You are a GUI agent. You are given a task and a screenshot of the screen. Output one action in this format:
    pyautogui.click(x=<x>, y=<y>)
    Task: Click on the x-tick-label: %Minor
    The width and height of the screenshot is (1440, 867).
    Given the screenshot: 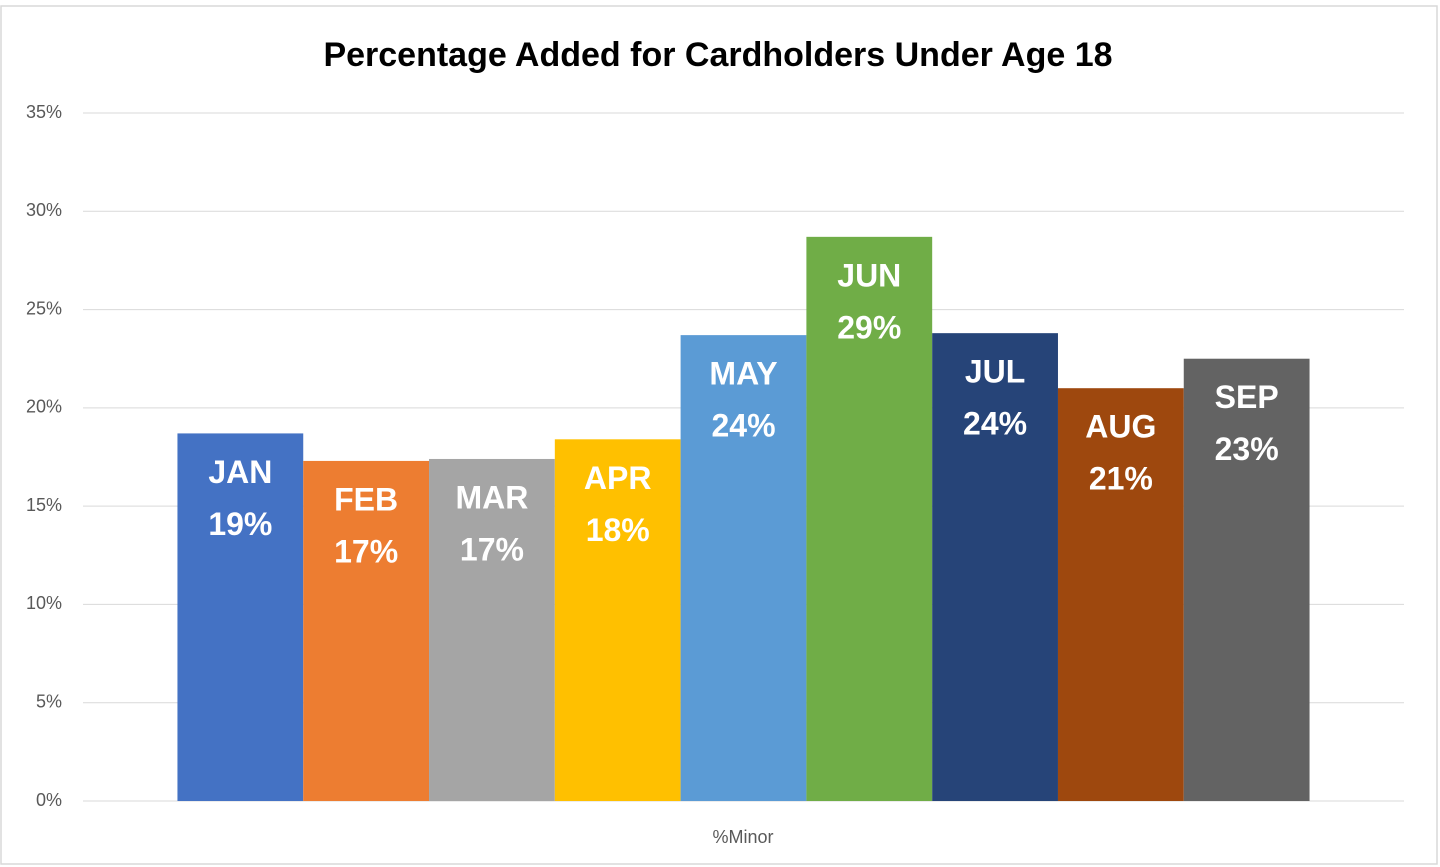 What is the action you would take?
    pyautogui.click(x=742, y=837)
    